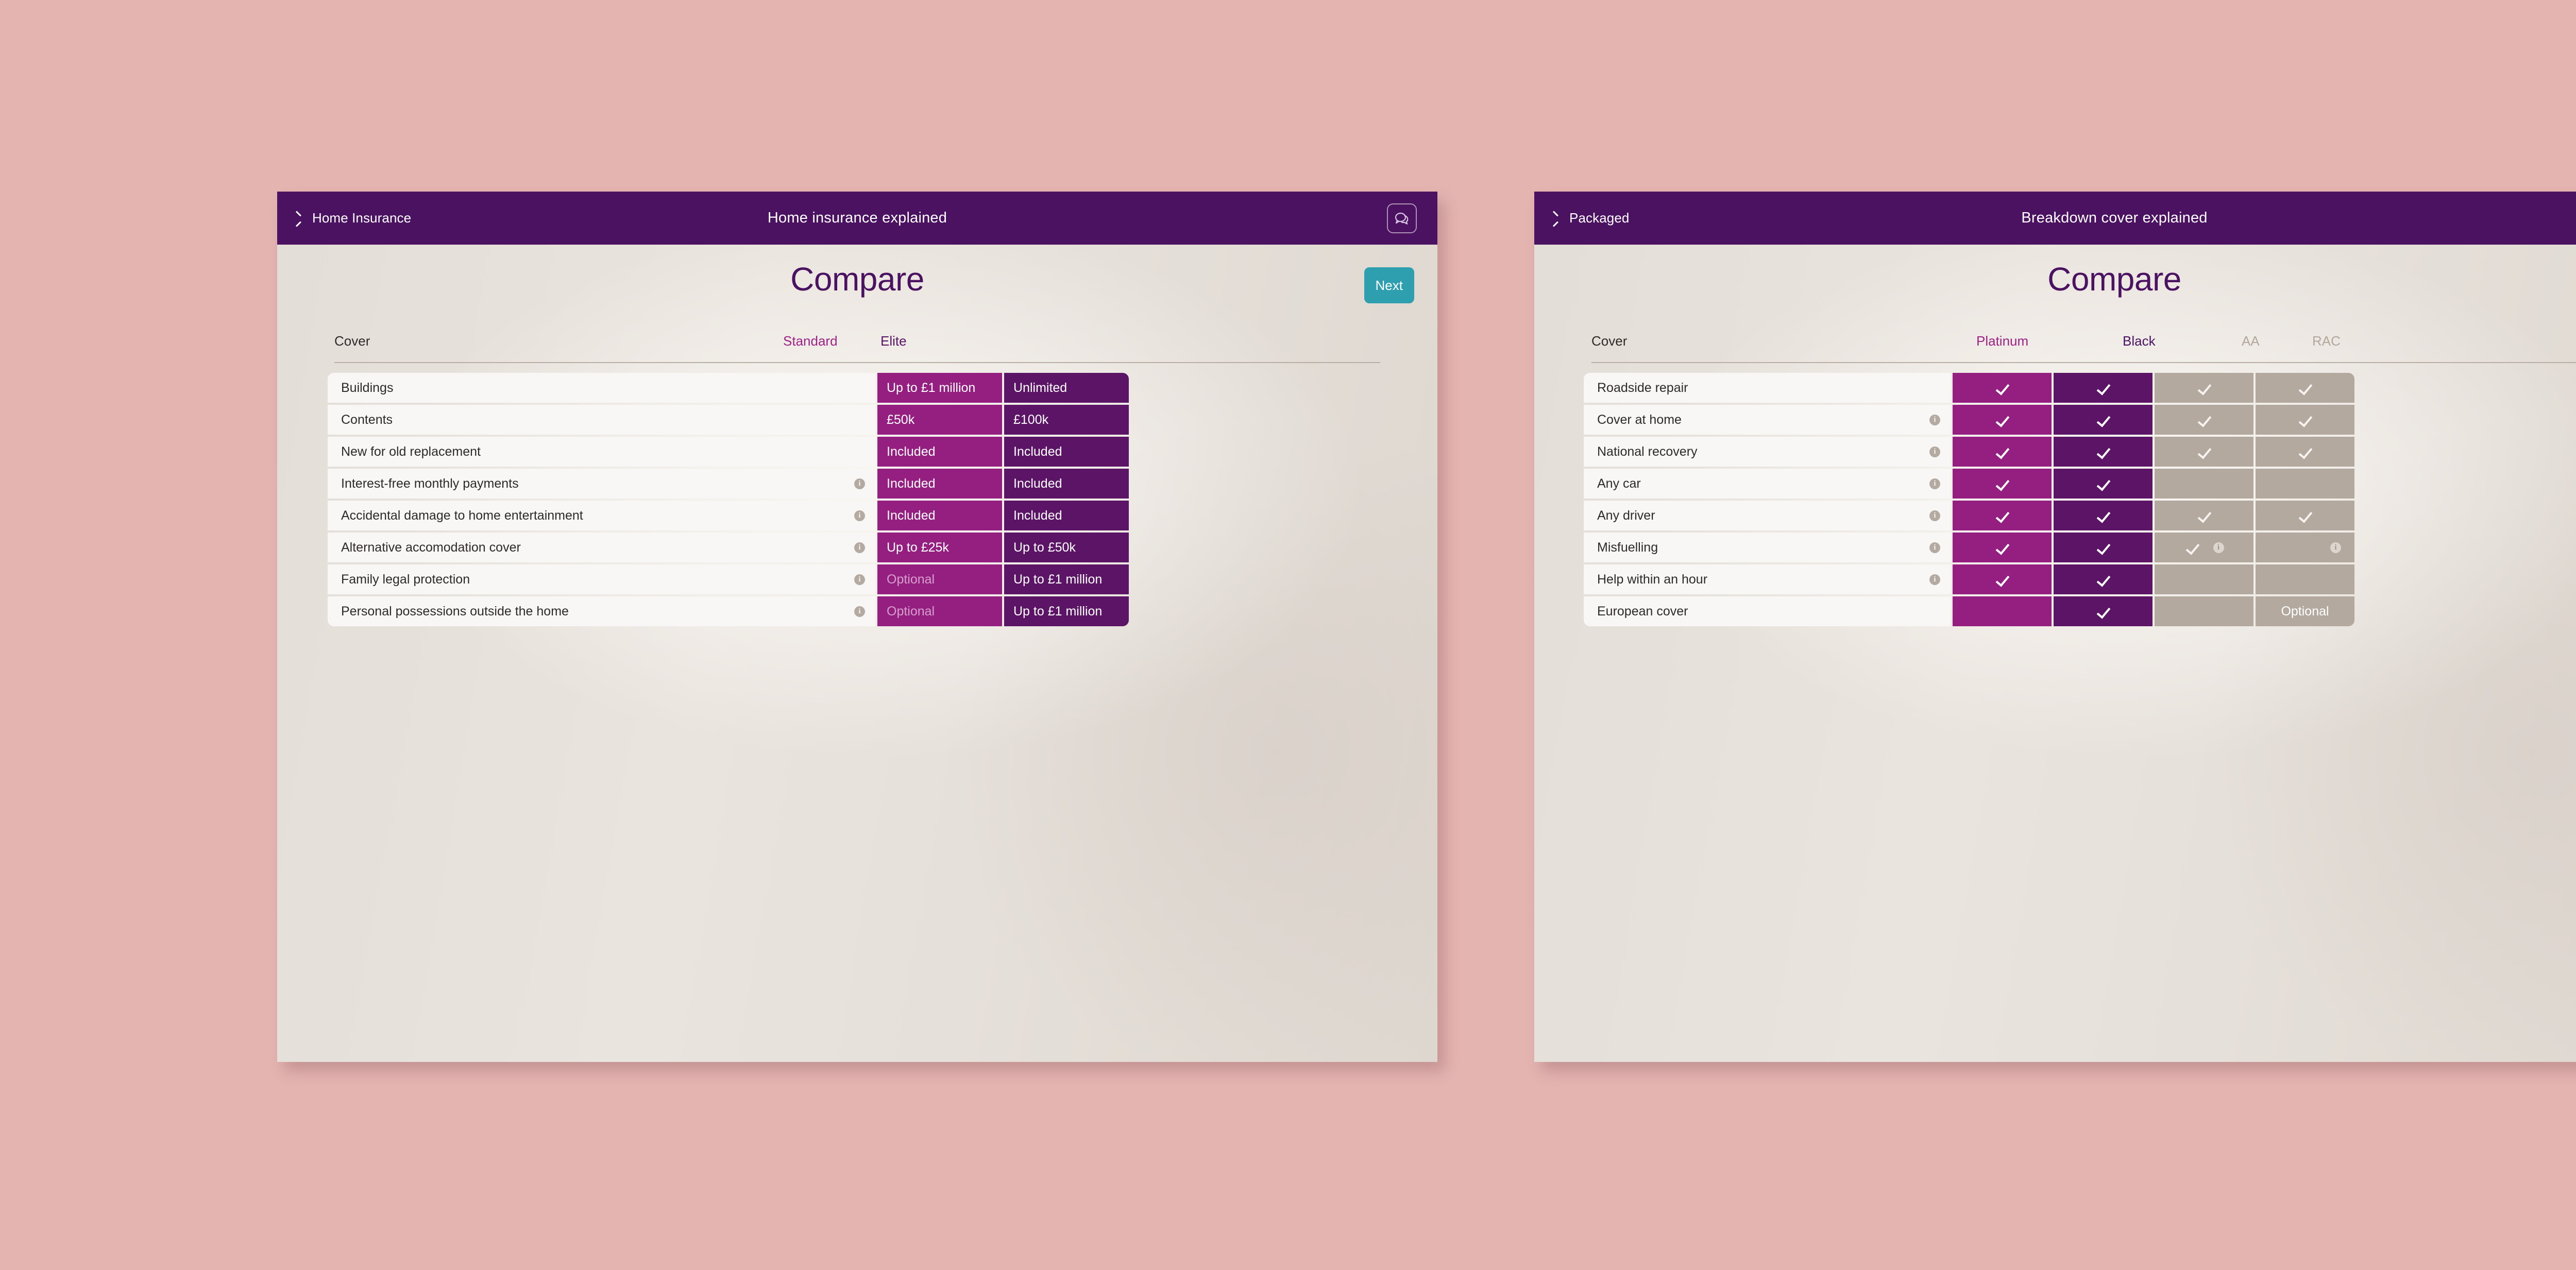 Image resolution: width=2576 pixels, height=1270 pixels. Describe the element at coordinates (1626, 515) in the screenshot. I see `row-label: Any driver` at that location.